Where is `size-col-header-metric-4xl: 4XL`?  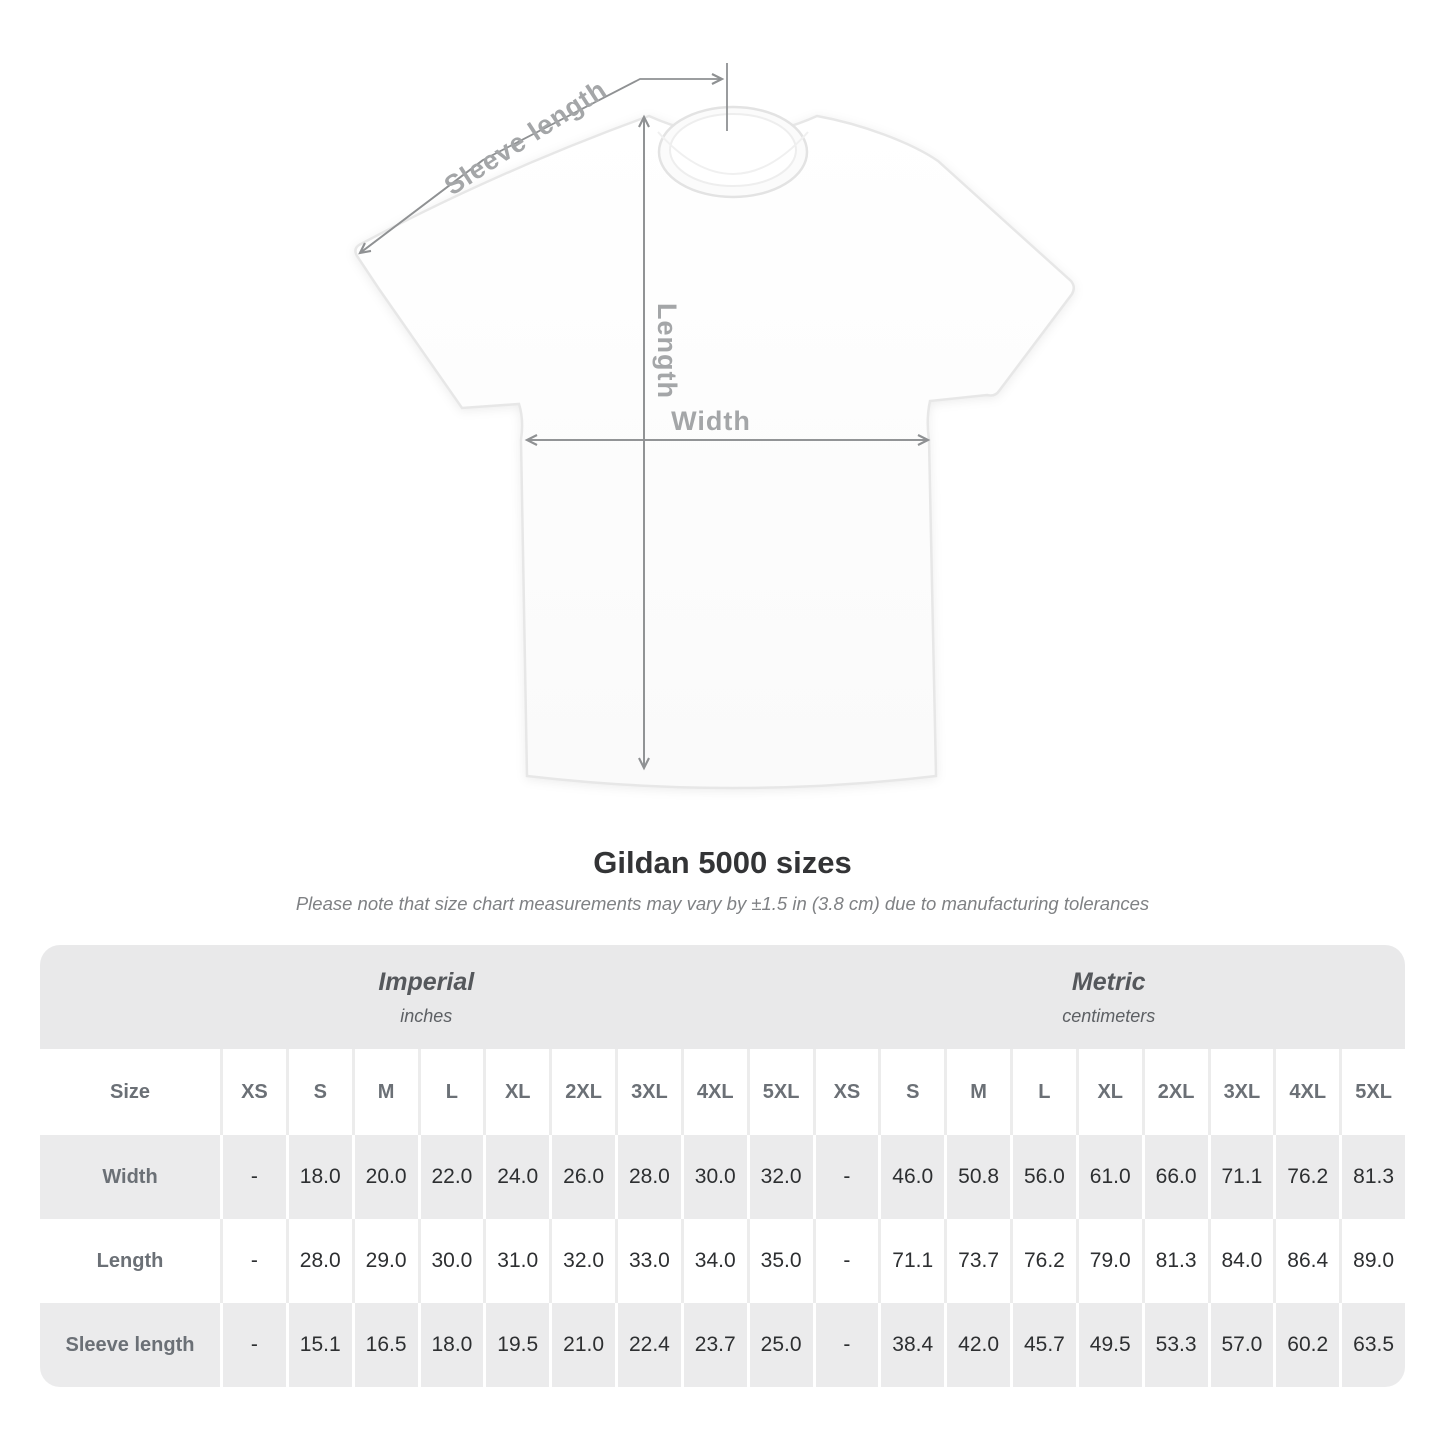 size-col-header-metric-4xl: 4XL is located at coordinates (1306, 1092).